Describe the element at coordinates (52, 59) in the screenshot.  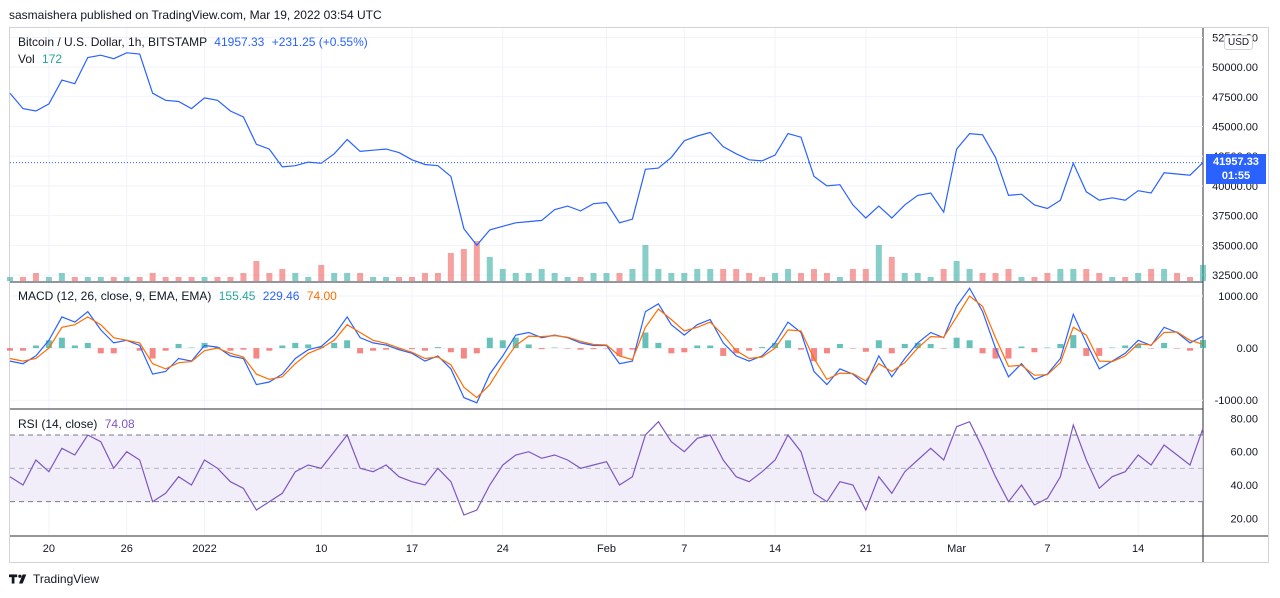
I see `vol-value: 172` at that location.